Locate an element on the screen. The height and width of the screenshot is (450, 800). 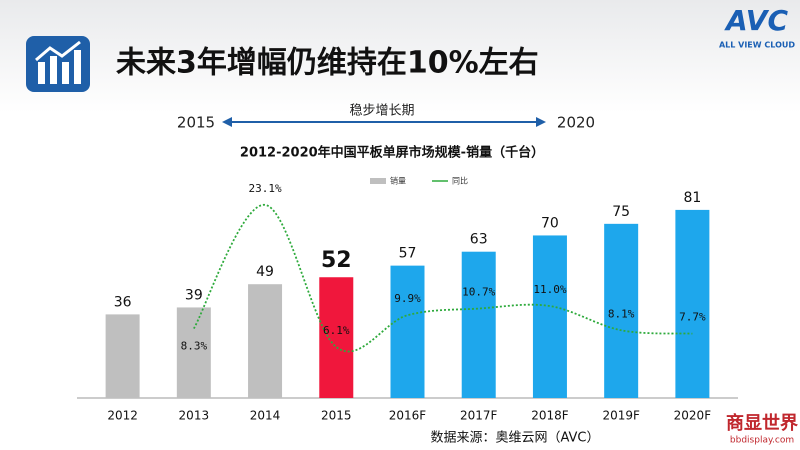
x-tick-label: 2014 is located at coordinates (265, 416).